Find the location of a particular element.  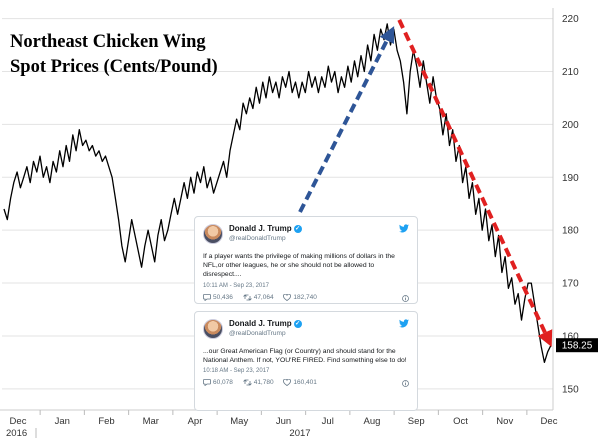

reply-action: 50,436 is located at coordinates (218, 297).